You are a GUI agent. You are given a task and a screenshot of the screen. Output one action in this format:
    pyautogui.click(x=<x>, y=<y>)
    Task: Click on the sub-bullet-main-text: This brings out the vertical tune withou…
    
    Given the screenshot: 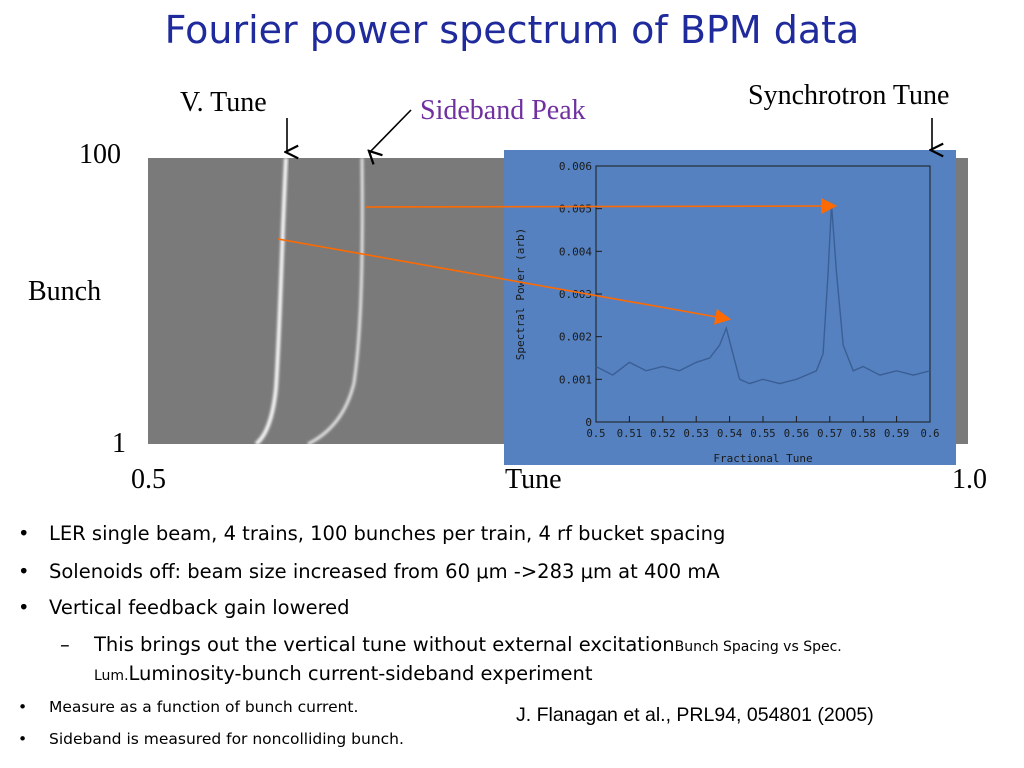 What is the action you would take?
    pyautogui.click(x=384, y=644)
    